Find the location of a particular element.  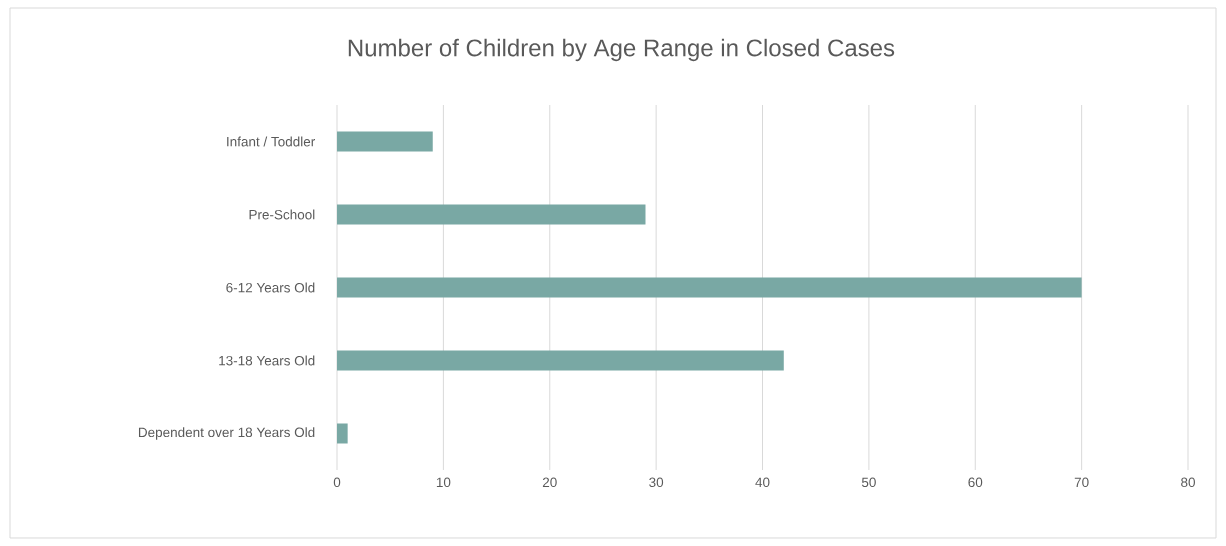

y-tick-label: Dependent over 18 Years Old is located at coordinates (226, 433).